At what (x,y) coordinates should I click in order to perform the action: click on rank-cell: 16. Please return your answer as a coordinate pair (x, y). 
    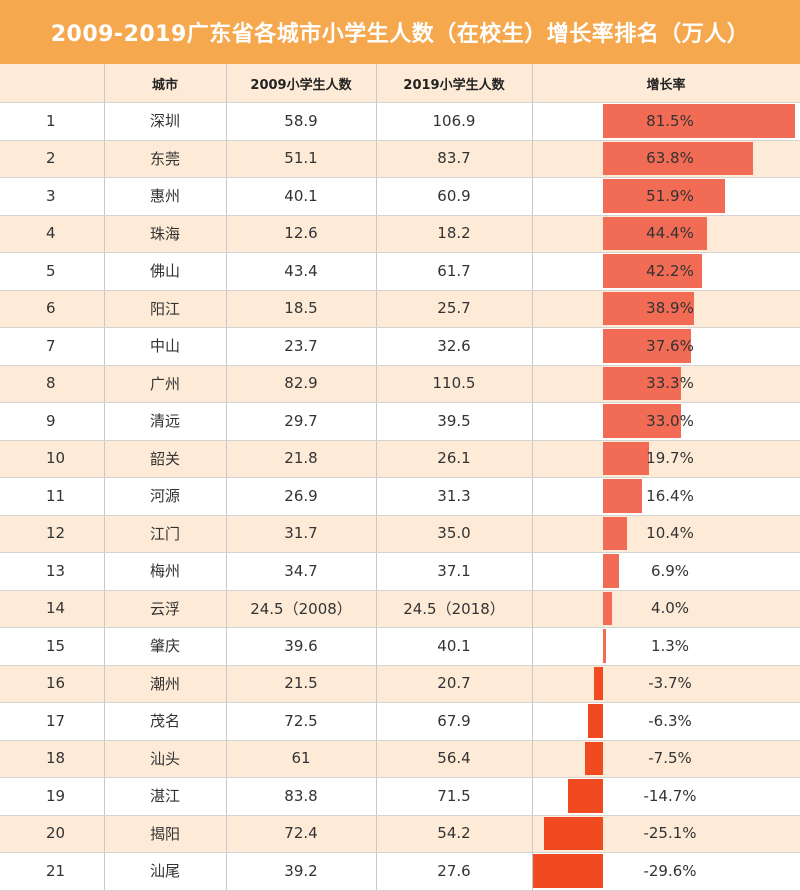
    Looking at the image, I should click on (56, 683).